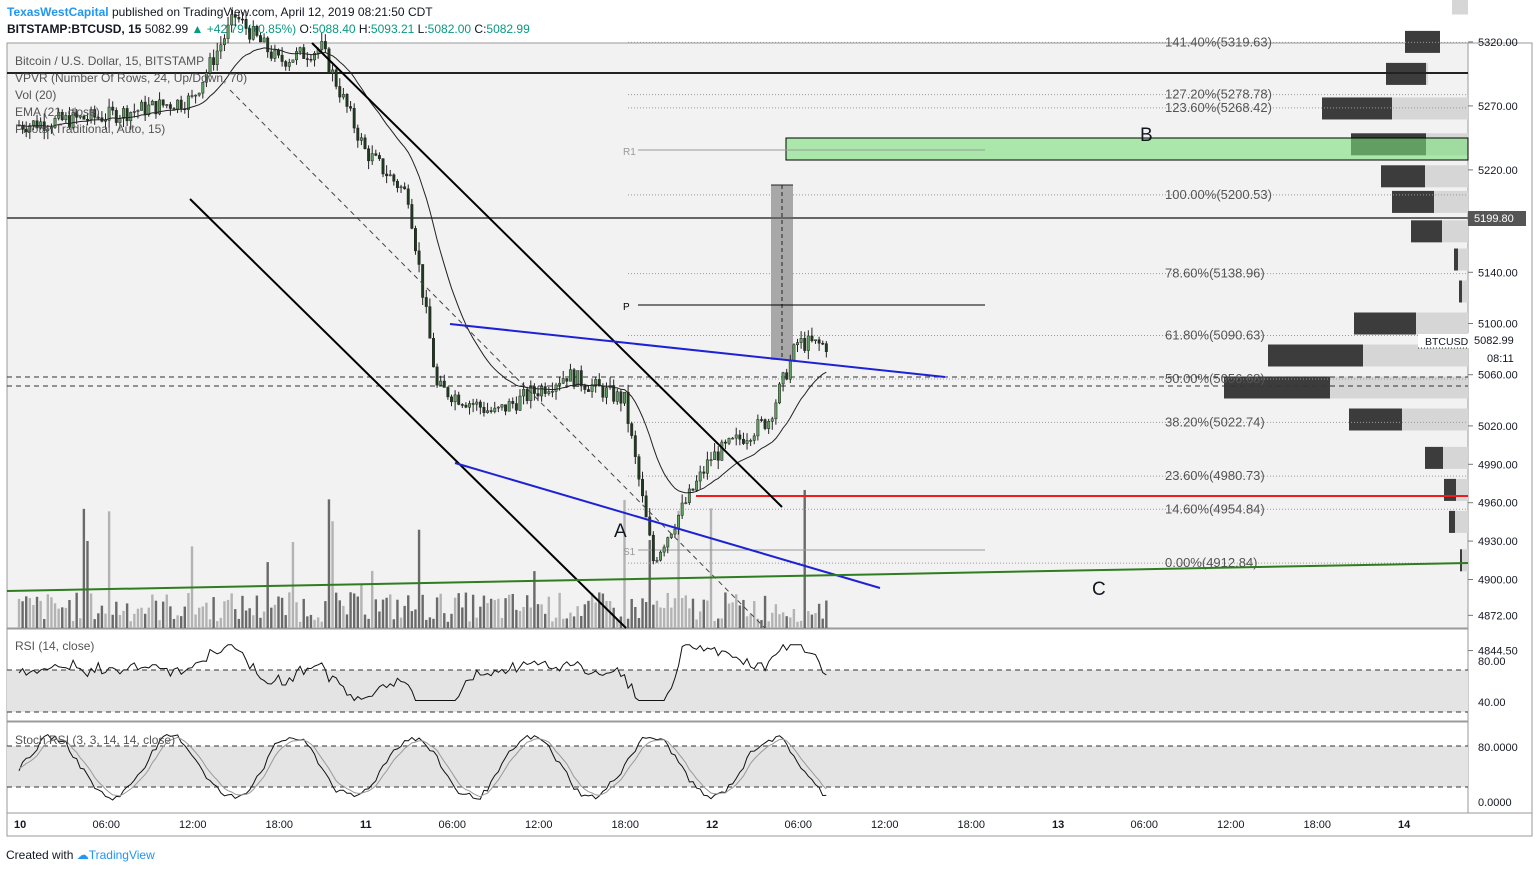  What do you see at coordinates (422, 558) in the screenshot?
I see `volume-bars` at bounding box center [422, 558].